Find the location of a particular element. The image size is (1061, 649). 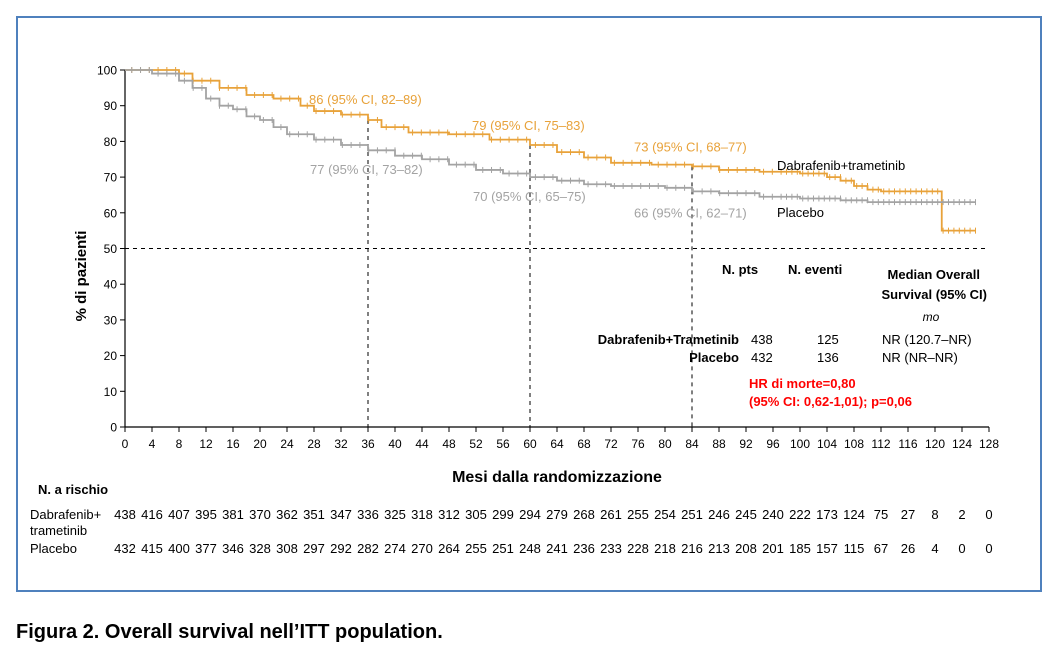

at-risk-value: 274 is located at coordinates (395, 548).